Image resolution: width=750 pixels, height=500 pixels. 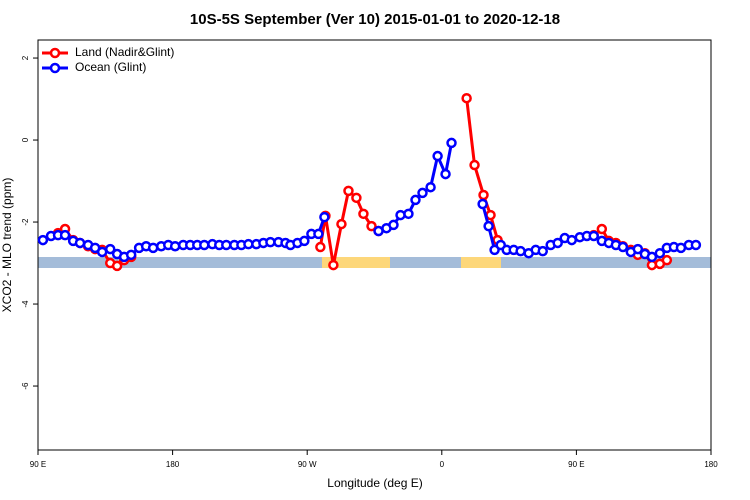 What do you see at coordinates (374, 483) in the screenshot?
I see `x-axis-label: Longitude (deg E)` at bounding box center [374, 483].